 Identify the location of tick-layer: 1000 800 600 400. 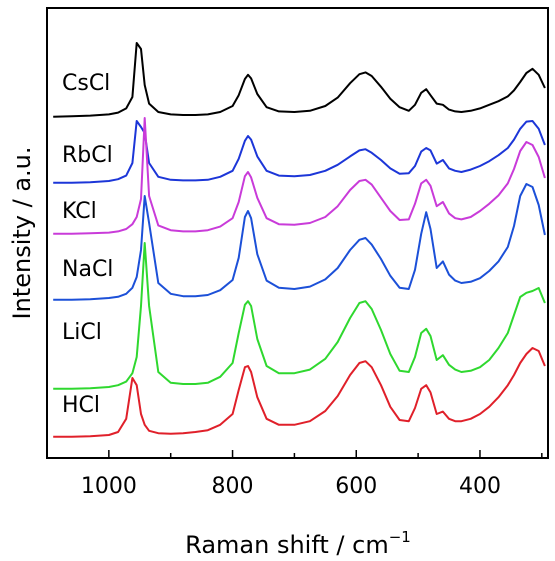
(294, 474).